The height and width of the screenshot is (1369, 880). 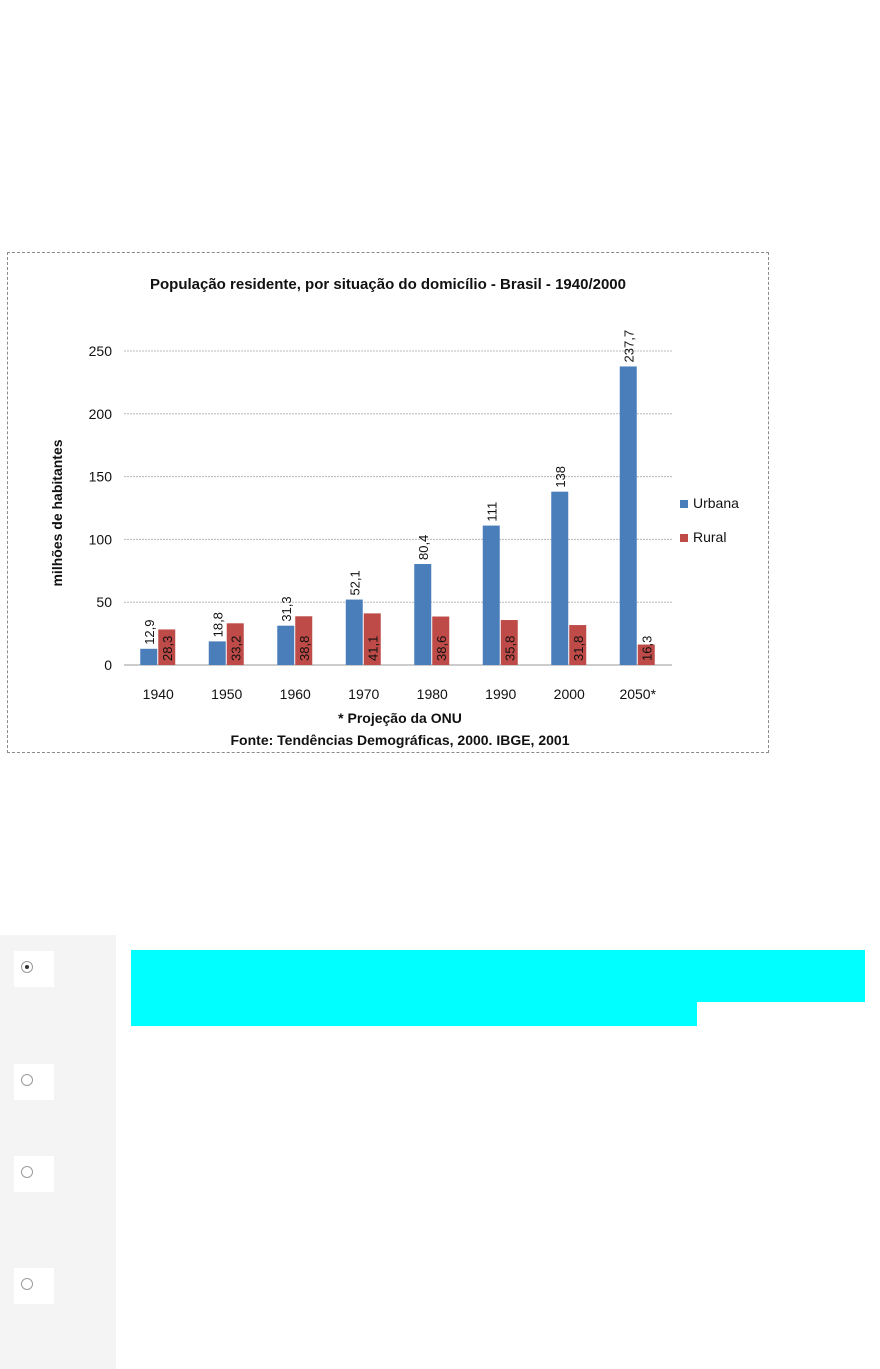 What do you see at coordinates (286, 608) in the screenshot?
I see `data-label-urbana: 31,3` at bounding box center [286, 608].